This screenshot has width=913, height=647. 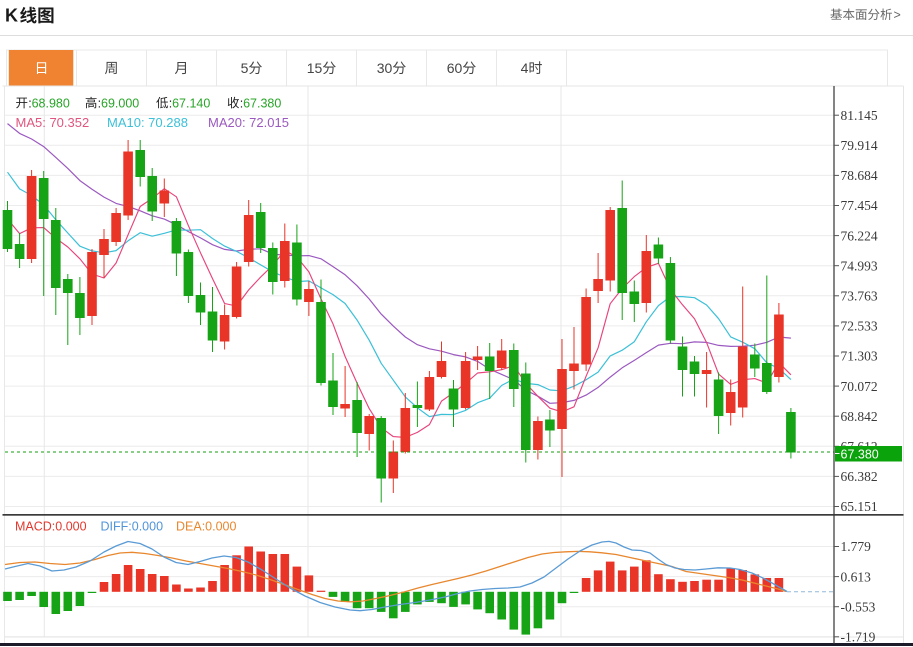 What do you see at coordinates (385, 68) in the screenshot?
I see `svg-text: 30` at bounding box center [385, 68].